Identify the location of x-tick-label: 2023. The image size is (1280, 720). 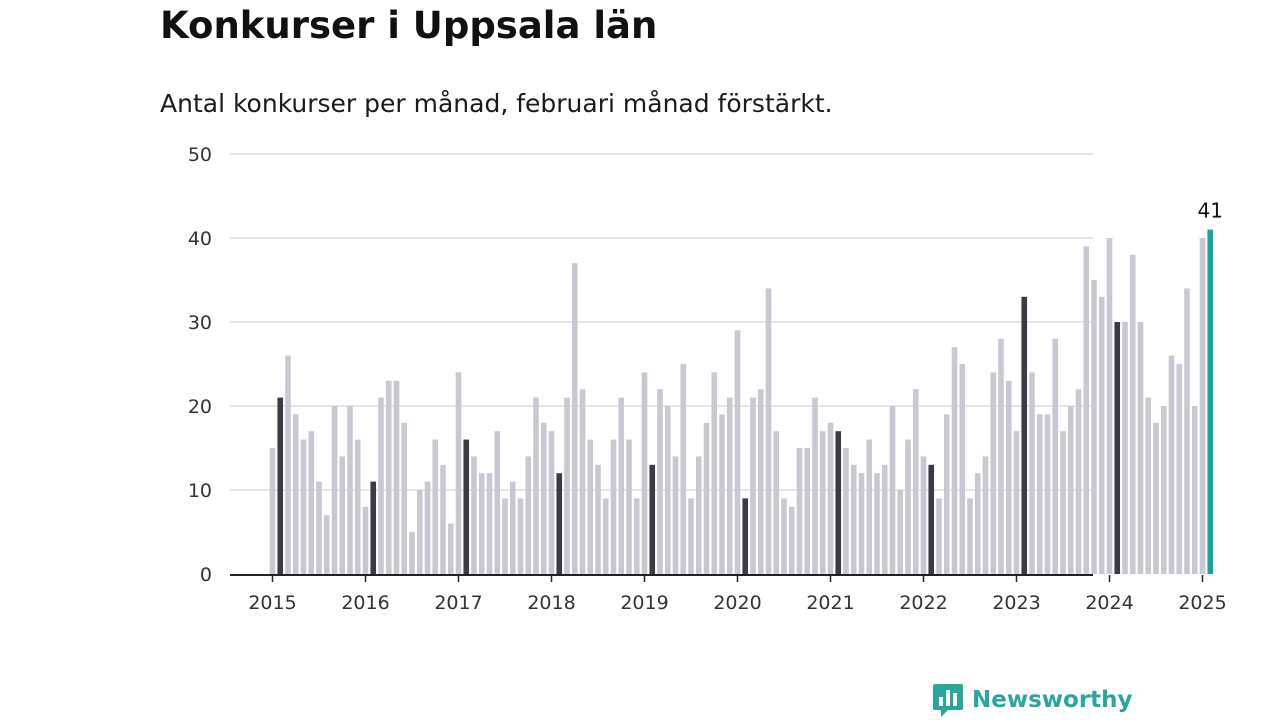
(1016, 603).